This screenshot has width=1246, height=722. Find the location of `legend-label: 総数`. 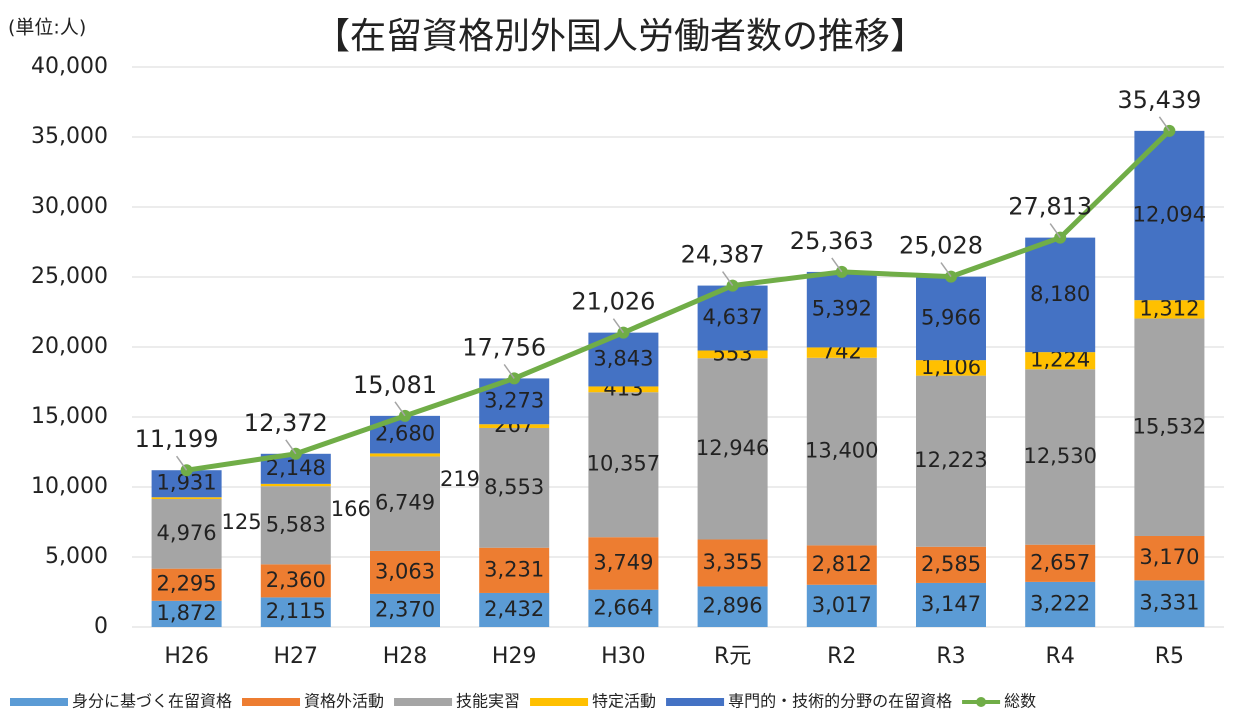

legend-label: 総数 is located at coordinates (1020, 701).